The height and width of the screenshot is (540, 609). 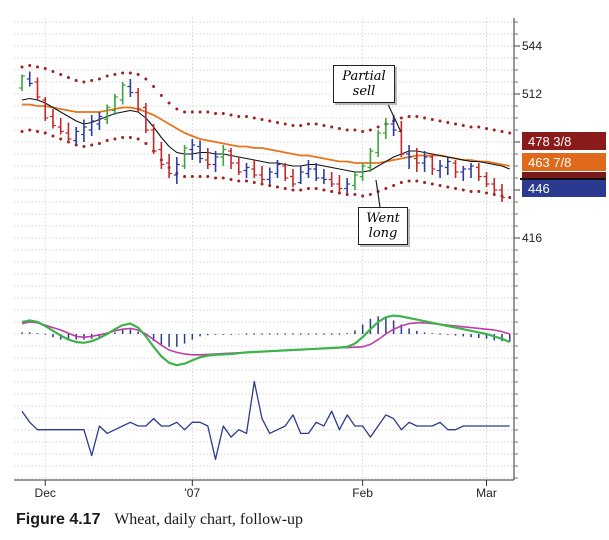 I want to click on partial-sell-pointer, so click(x=393, y=116).